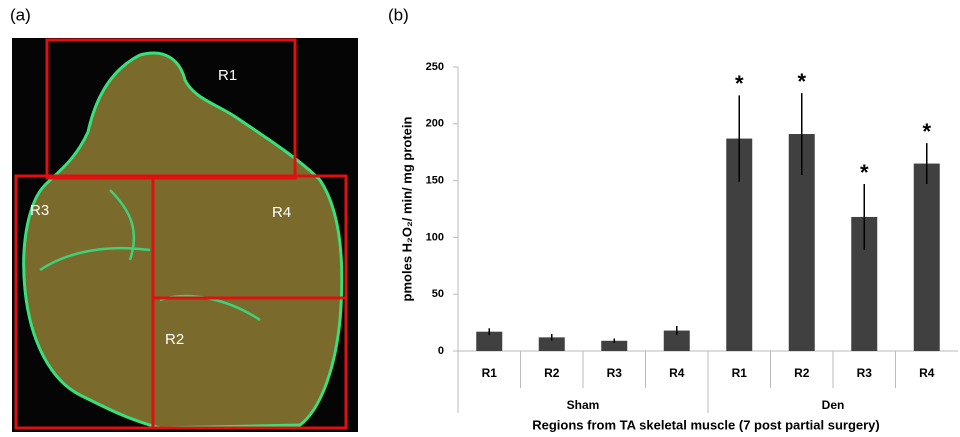 The width and height of the screenshot is (960, 437). I want to click on y-tick-label: 0, so click(441, 351).